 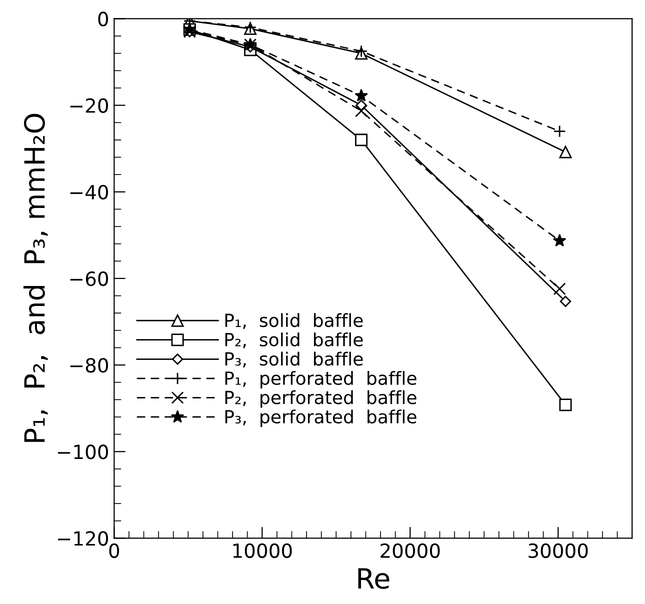 What do you see at coordinates (83, 538) in the screenshot?
I see `y-tick-label: −120` at bounding box center [83, 538].